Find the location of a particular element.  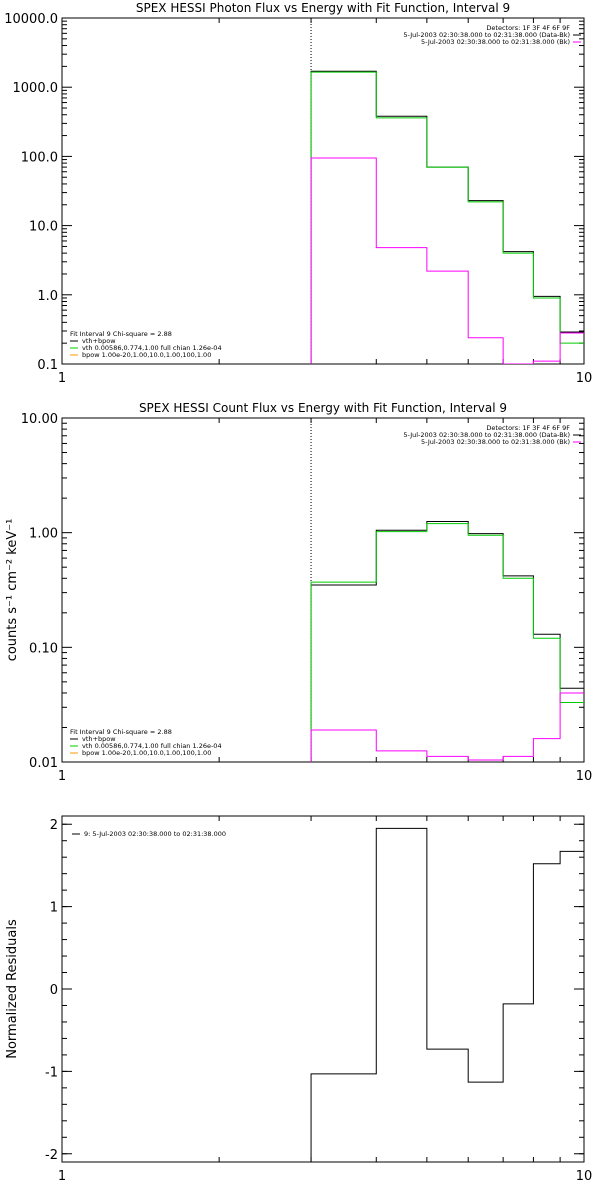

y-tick-label: 1.0 is located at coordinates (47, 296).